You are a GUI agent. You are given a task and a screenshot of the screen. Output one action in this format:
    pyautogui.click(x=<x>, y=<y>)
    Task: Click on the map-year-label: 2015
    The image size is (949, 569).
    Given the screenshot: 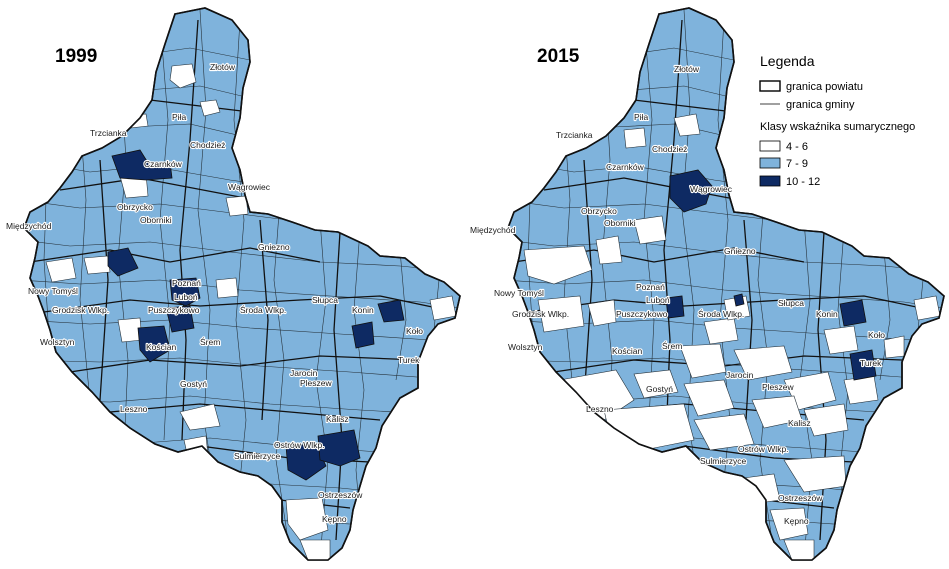 What is the action you would take?
    pyautogui.click(x=558, y=56)
    